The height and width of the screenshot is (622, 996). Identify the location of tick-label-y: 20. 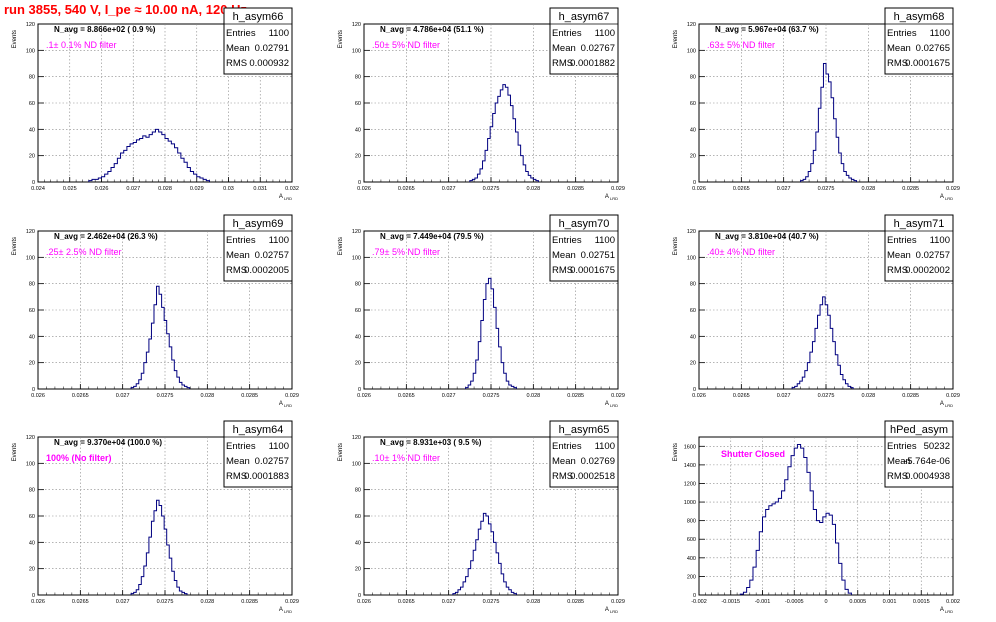
(693, 157).